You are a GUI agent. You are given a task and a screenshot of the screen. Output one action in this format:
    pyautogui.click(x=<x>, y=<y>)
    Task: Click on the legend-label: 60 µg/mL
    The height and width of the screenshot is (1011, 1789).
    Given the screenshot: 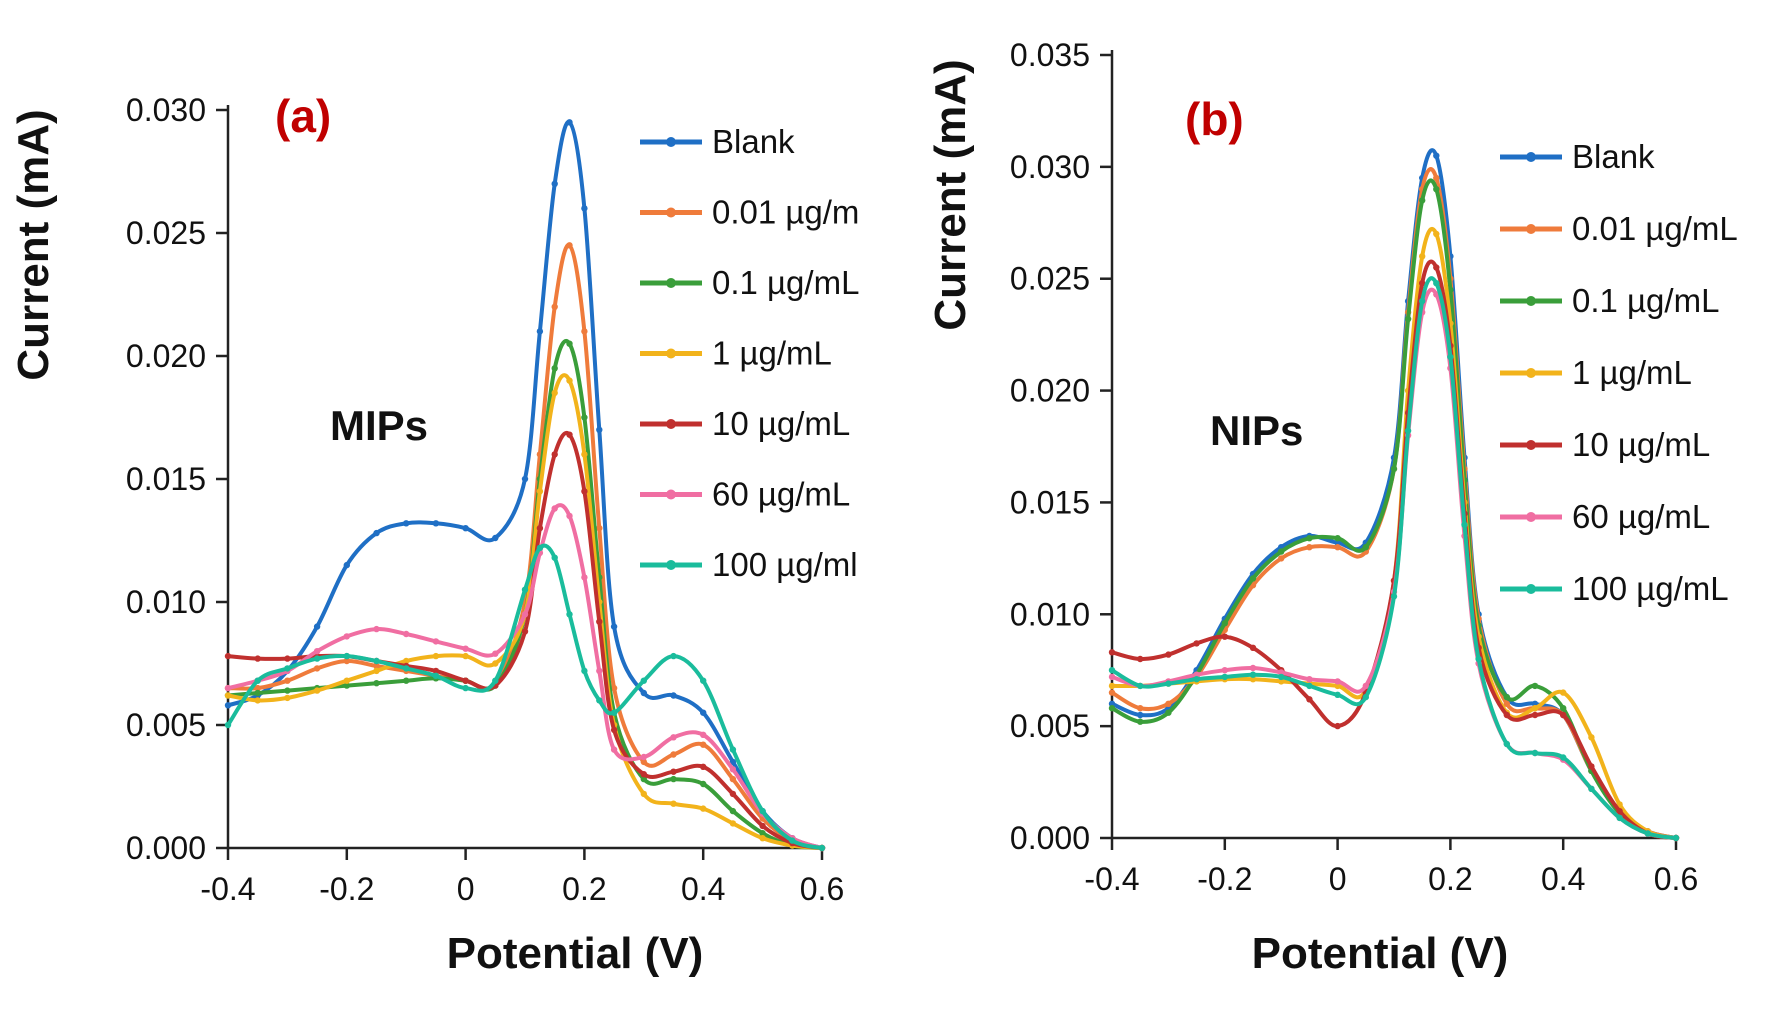 What is the action you would take?
    pyautogui.click(x=781, y=494)
    